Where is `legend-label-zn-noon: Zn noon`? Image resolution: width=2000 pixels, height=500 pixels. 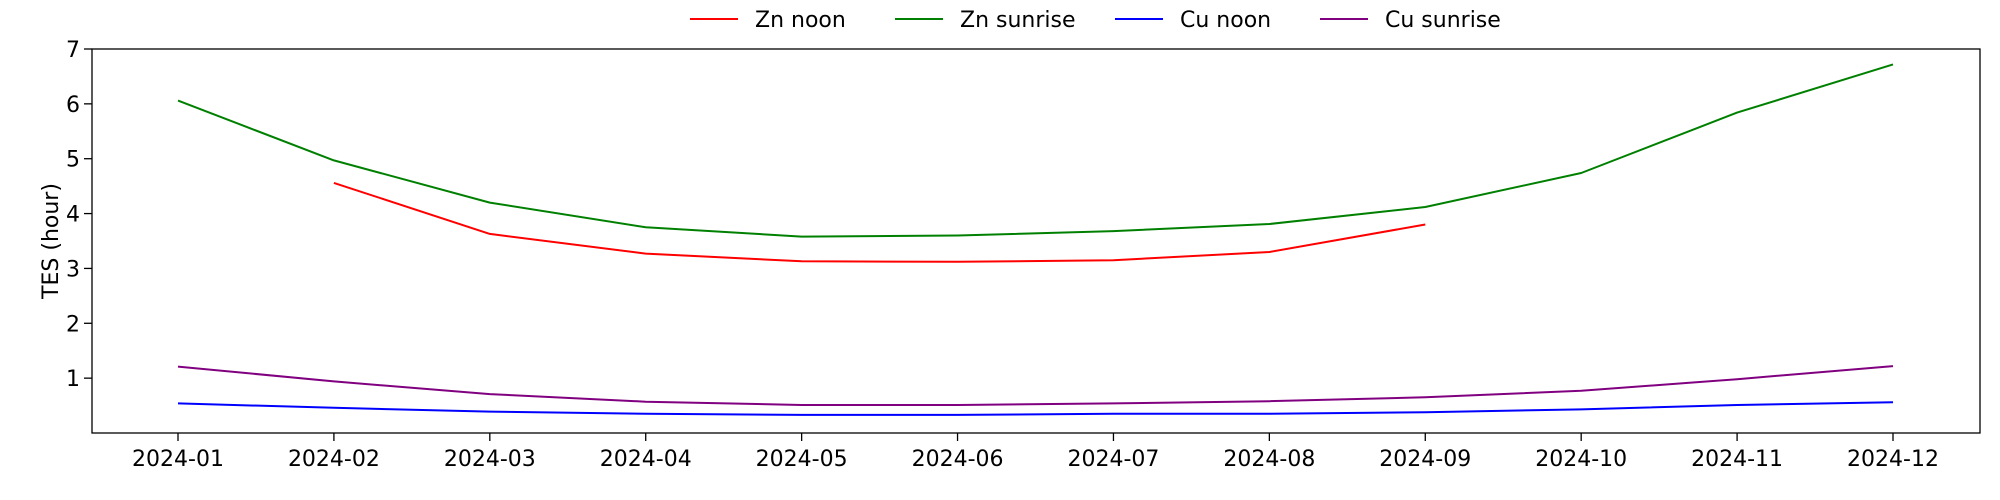 legend-label-zn-noon: Zn noon is located at coordinates (800, 20).